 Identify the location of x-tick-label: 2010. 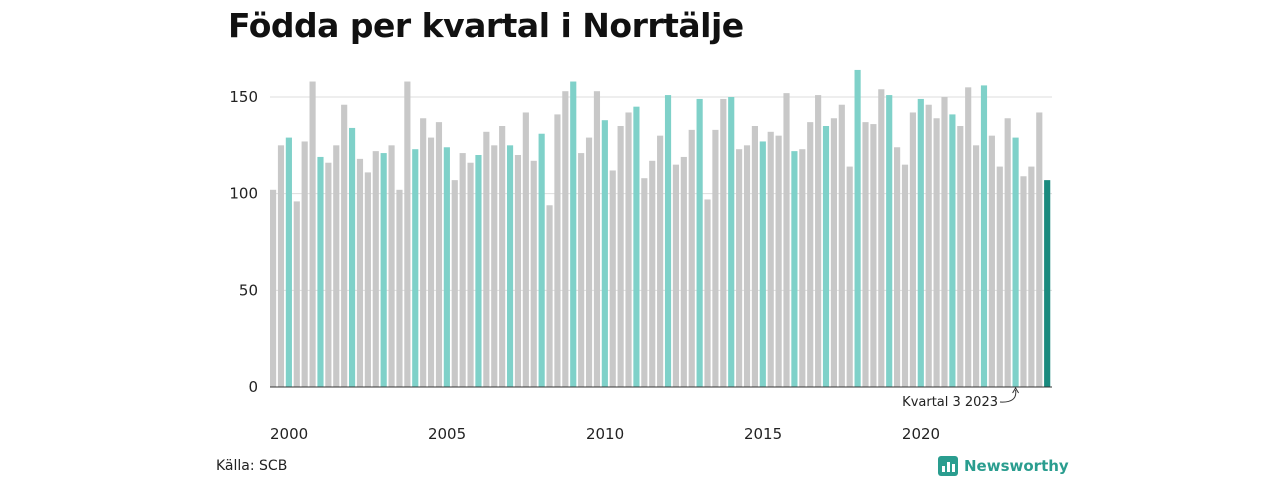
(605, 434).